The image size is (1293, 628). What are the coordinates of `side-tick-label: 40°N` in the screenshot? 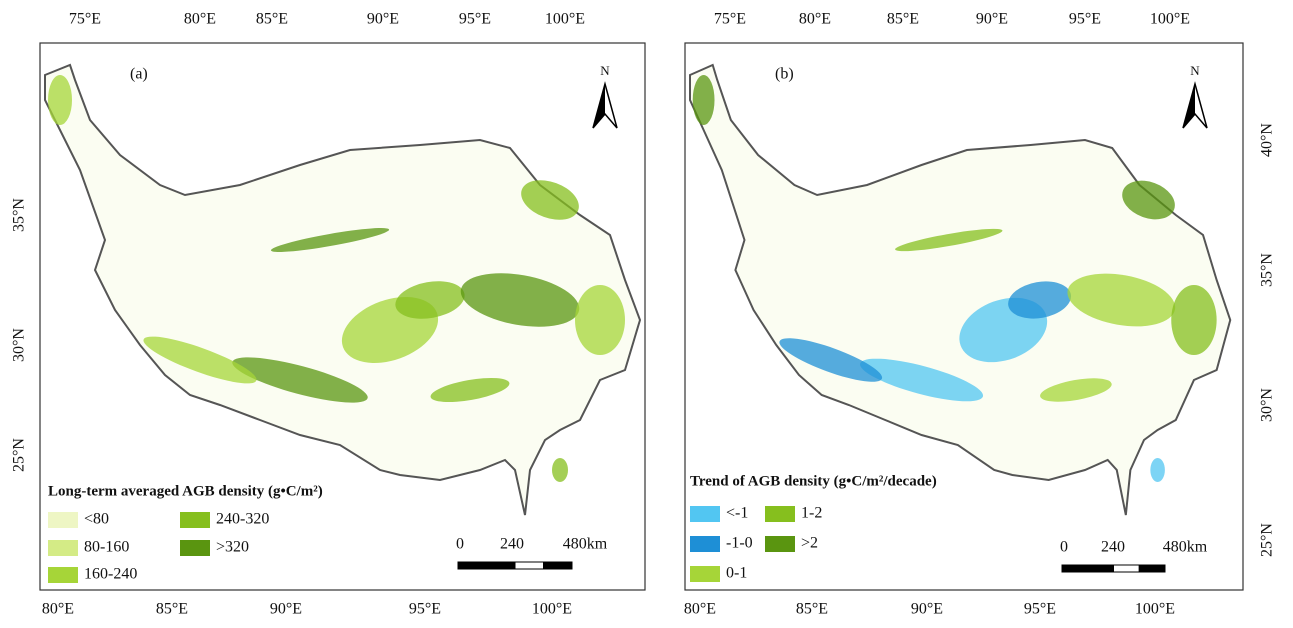 It's located at (1267, 140).